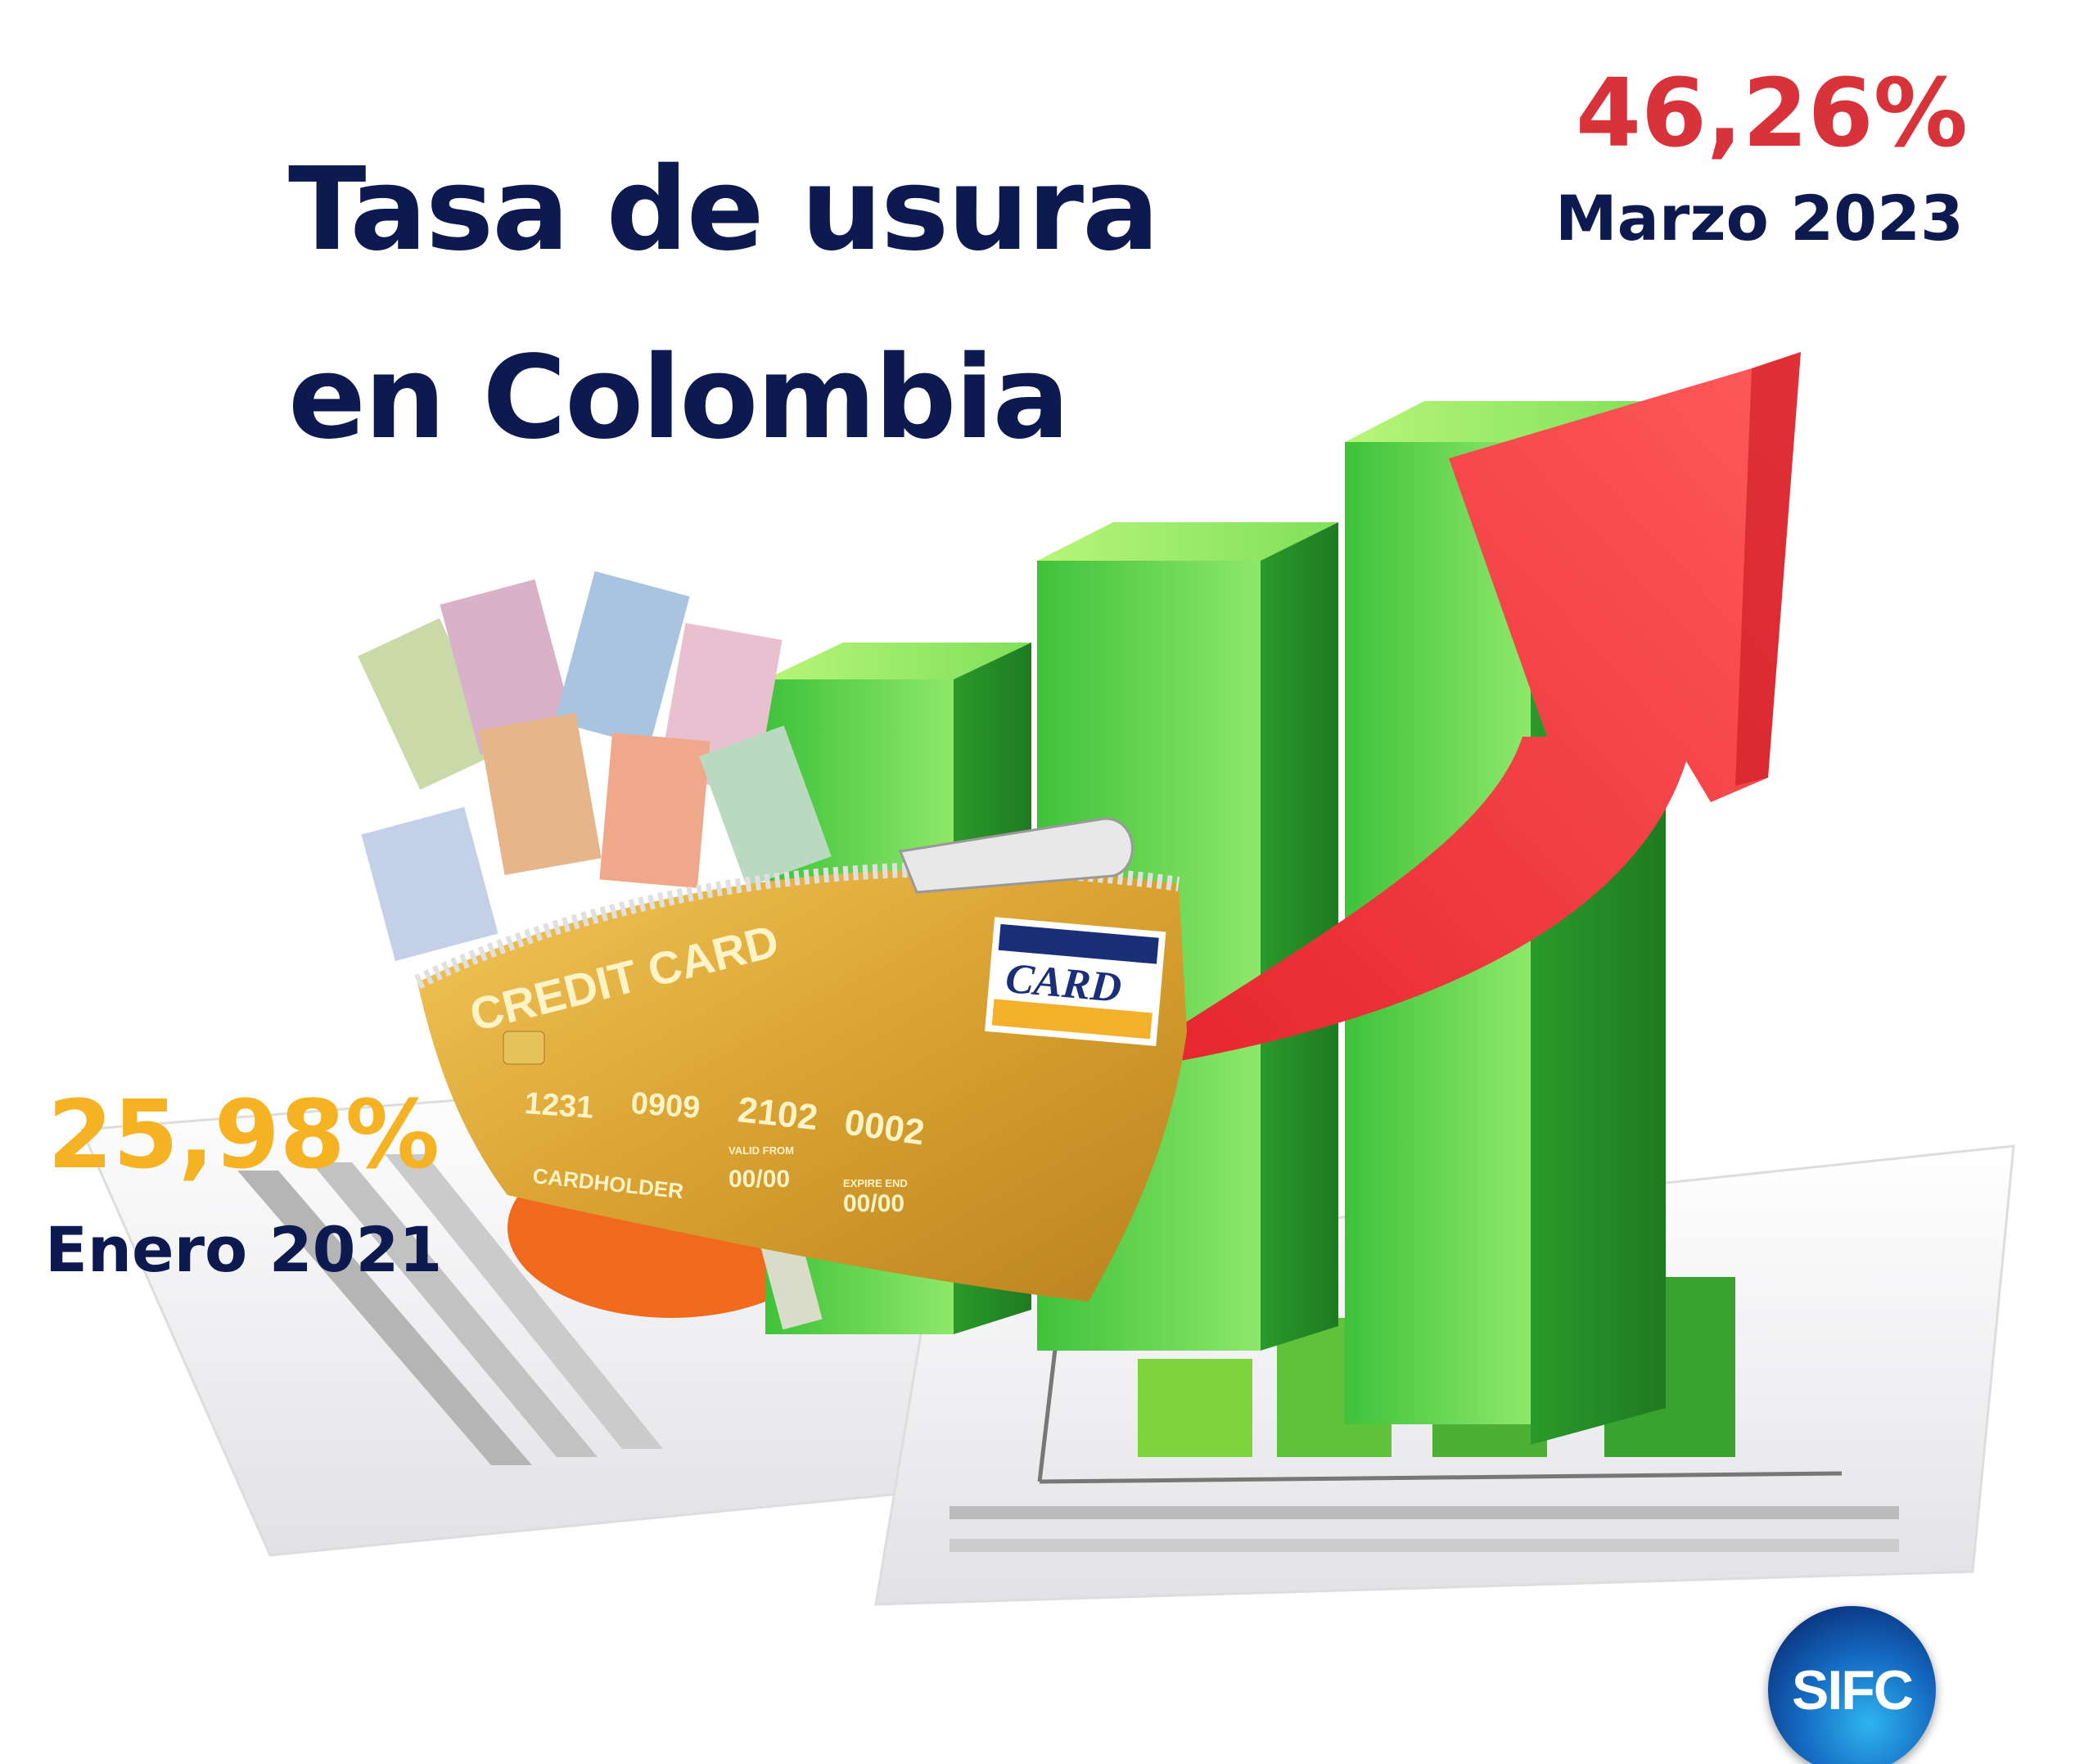 This screenshot has width=2075, height=1764. I want to click on expire: 00/00, so click(873, 1204).